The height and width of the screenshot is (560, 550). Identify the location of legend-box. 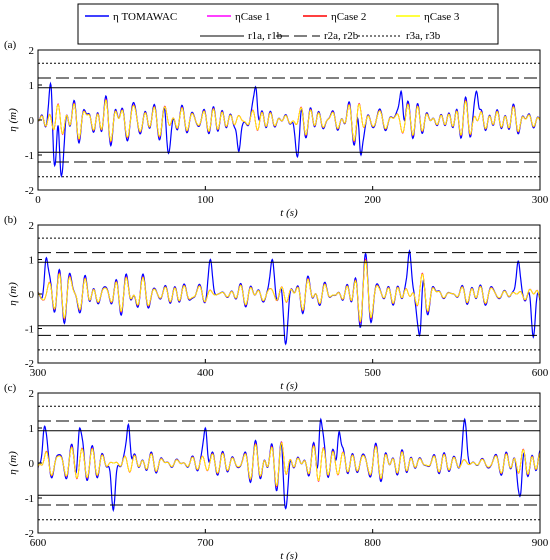
(288, 24).